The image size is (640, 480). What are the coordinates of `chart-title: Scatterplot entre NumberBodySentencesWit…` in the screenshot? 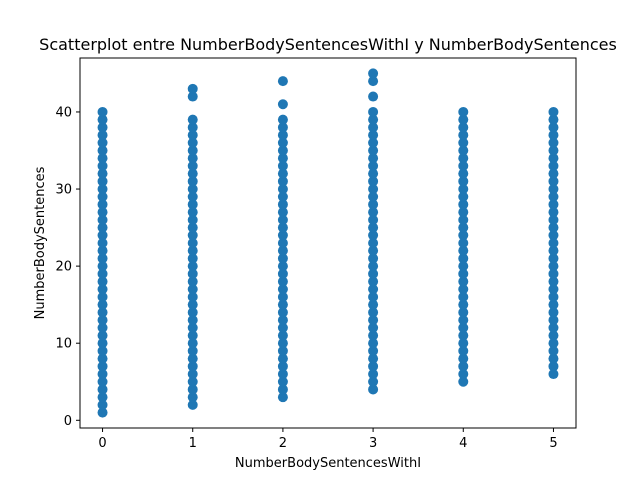 It's located at (328, 44).